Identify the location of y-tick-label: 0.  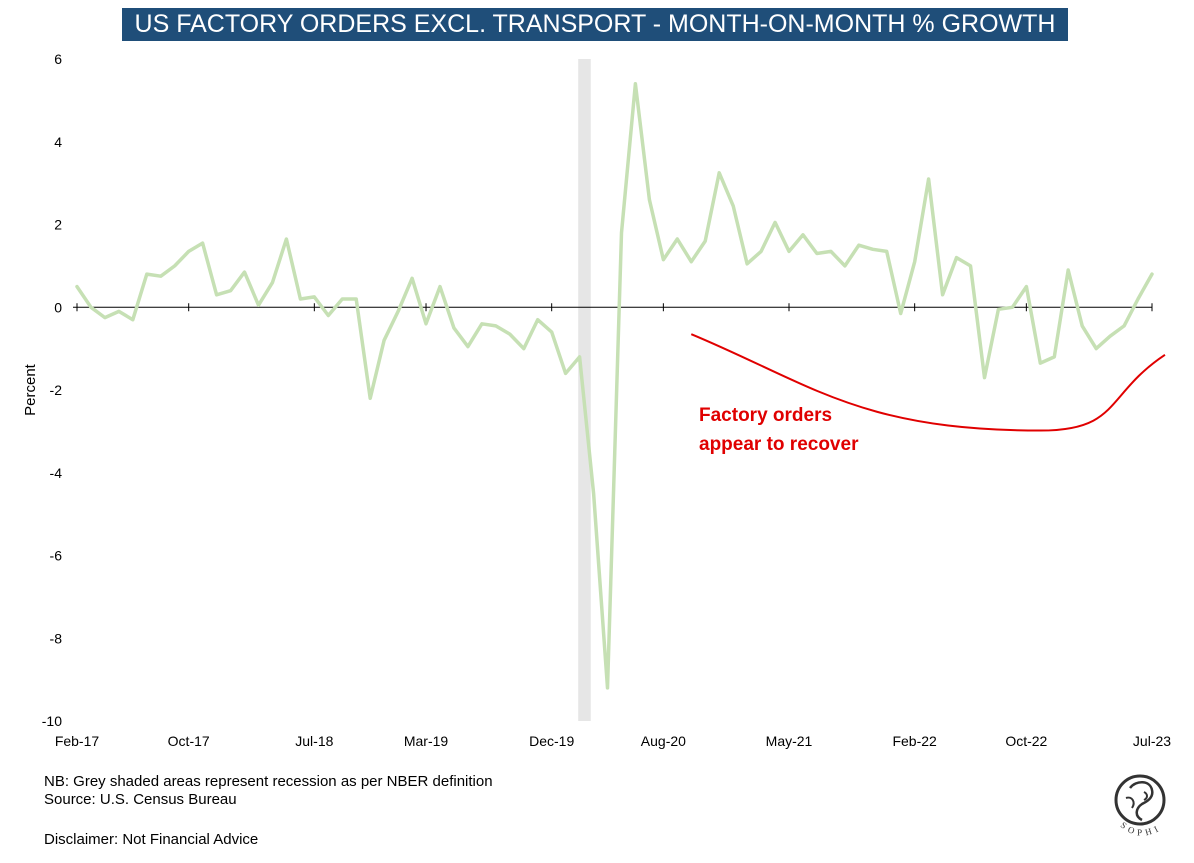
(58, 307).